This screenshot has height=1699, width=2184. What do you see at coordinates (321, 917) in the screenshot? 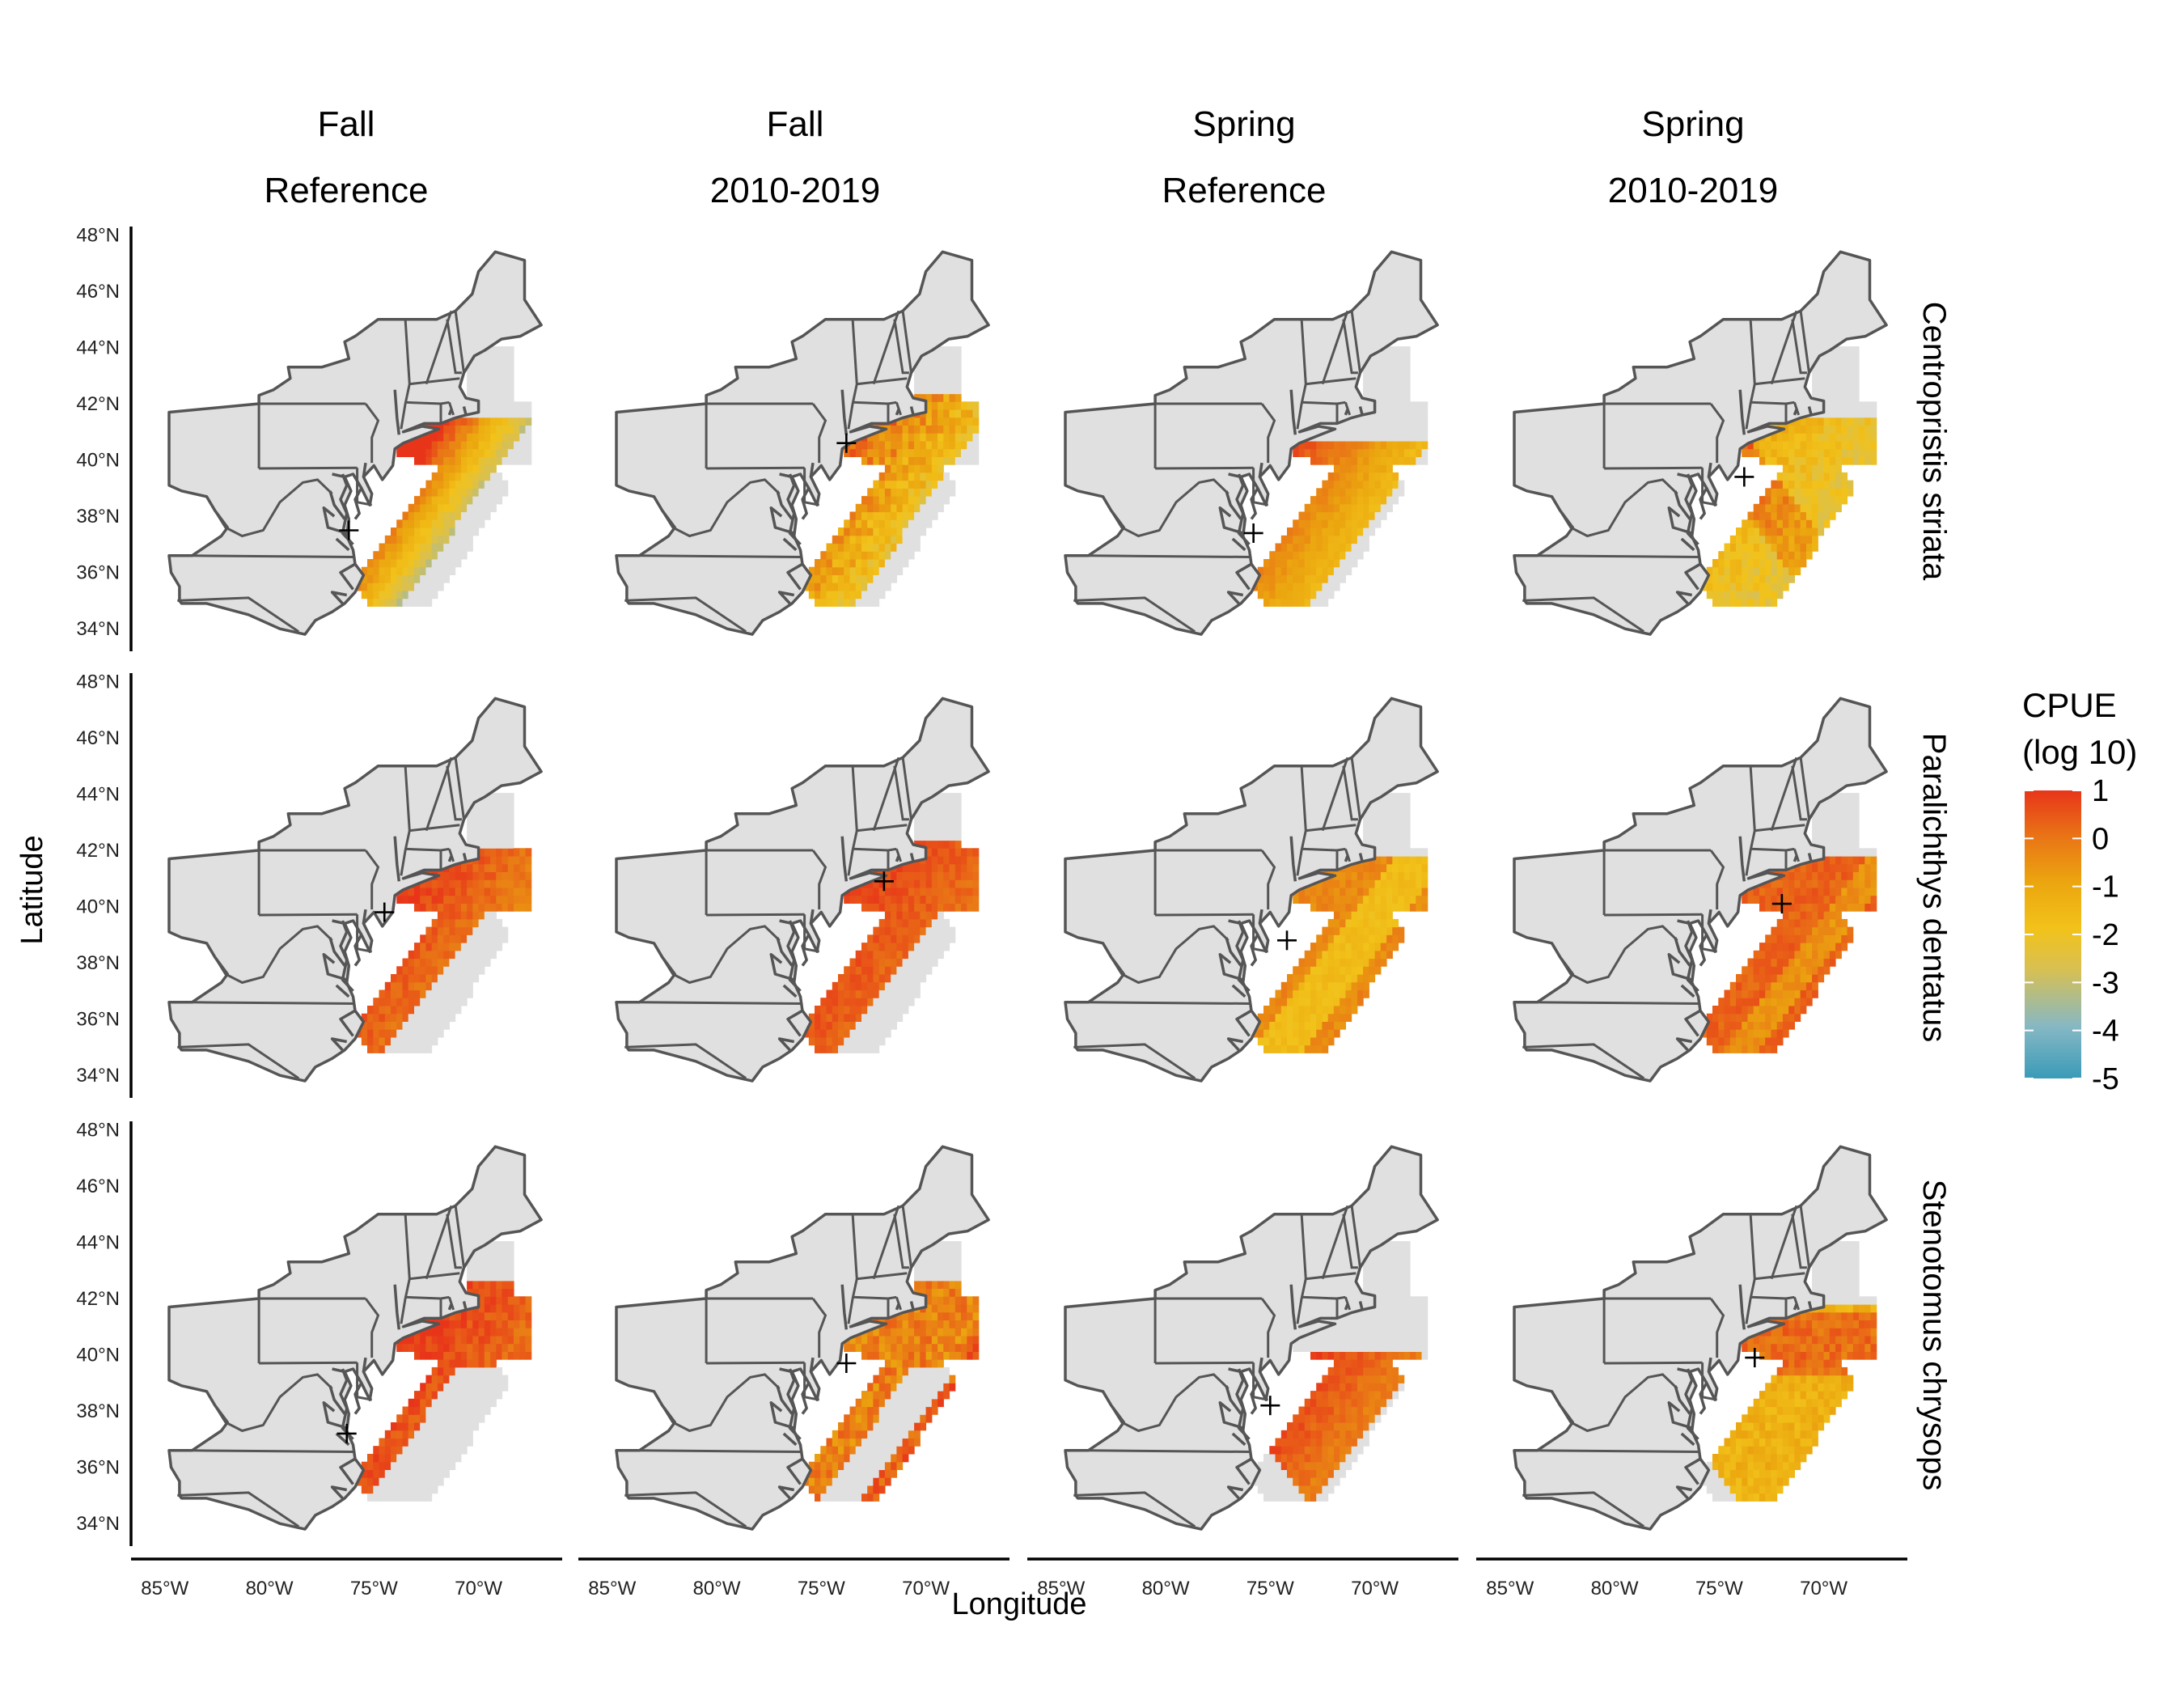
I see `state-borders` at bounding box center [321, 917].